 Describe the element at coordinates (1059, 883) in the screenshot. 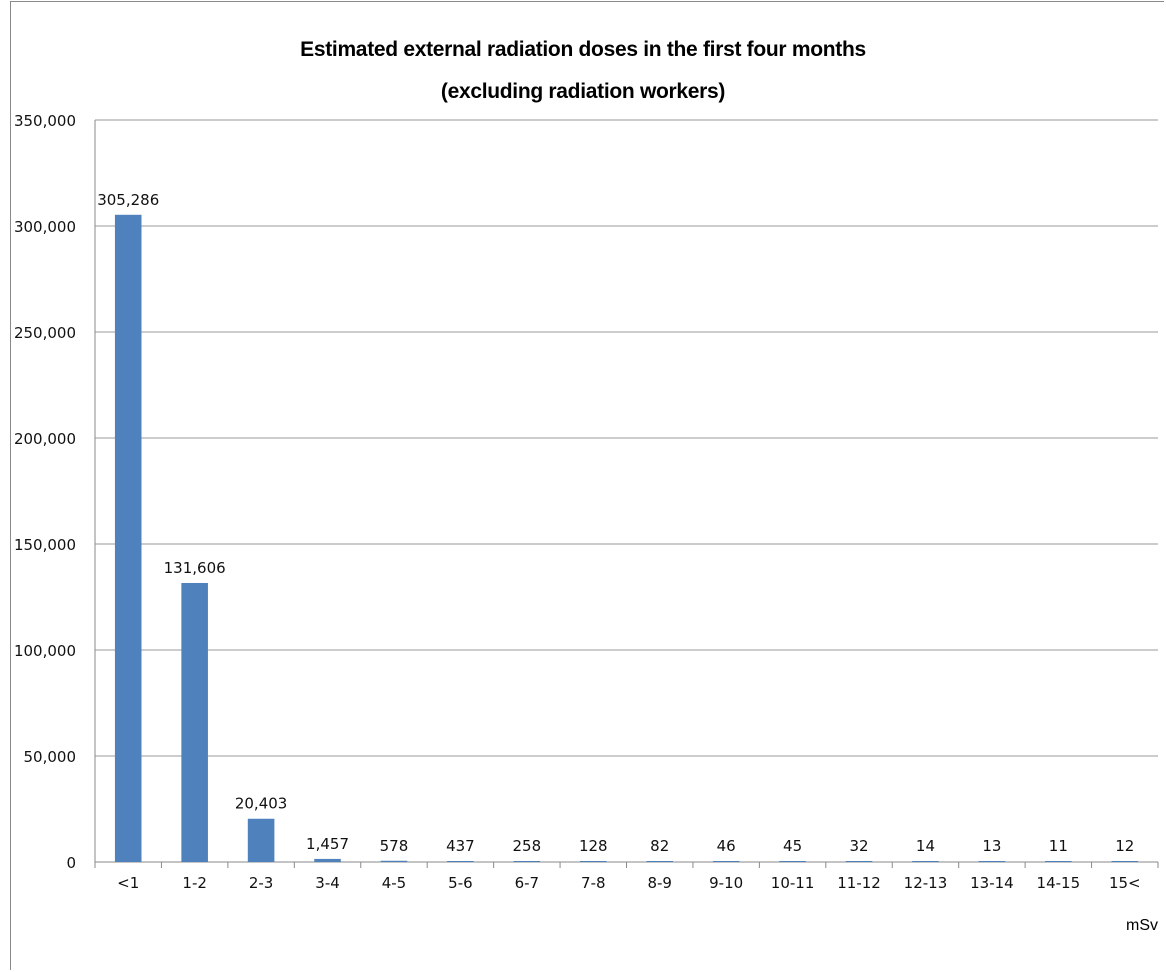

I see `x-tick-label: 14-15` at that location.